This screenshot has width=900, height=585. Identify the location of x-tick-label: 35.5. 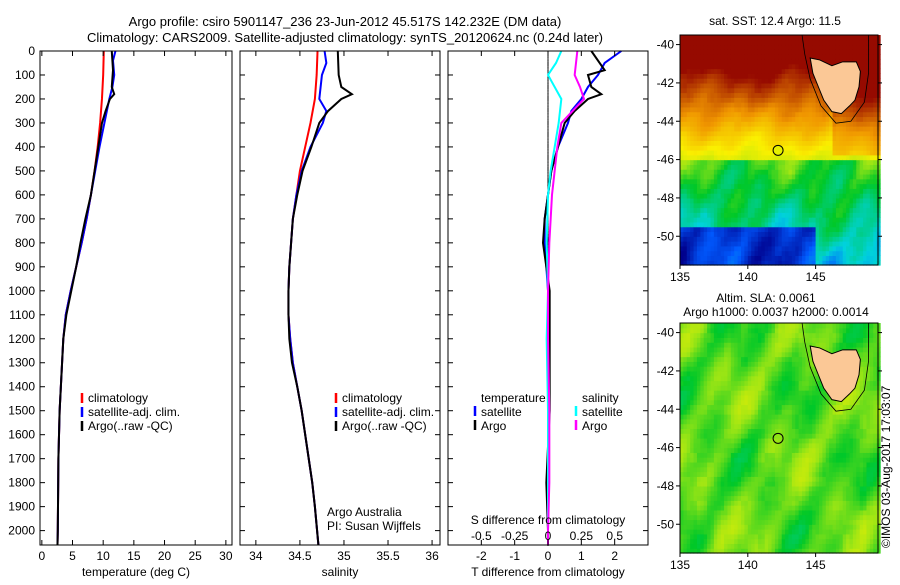
(388, 556).